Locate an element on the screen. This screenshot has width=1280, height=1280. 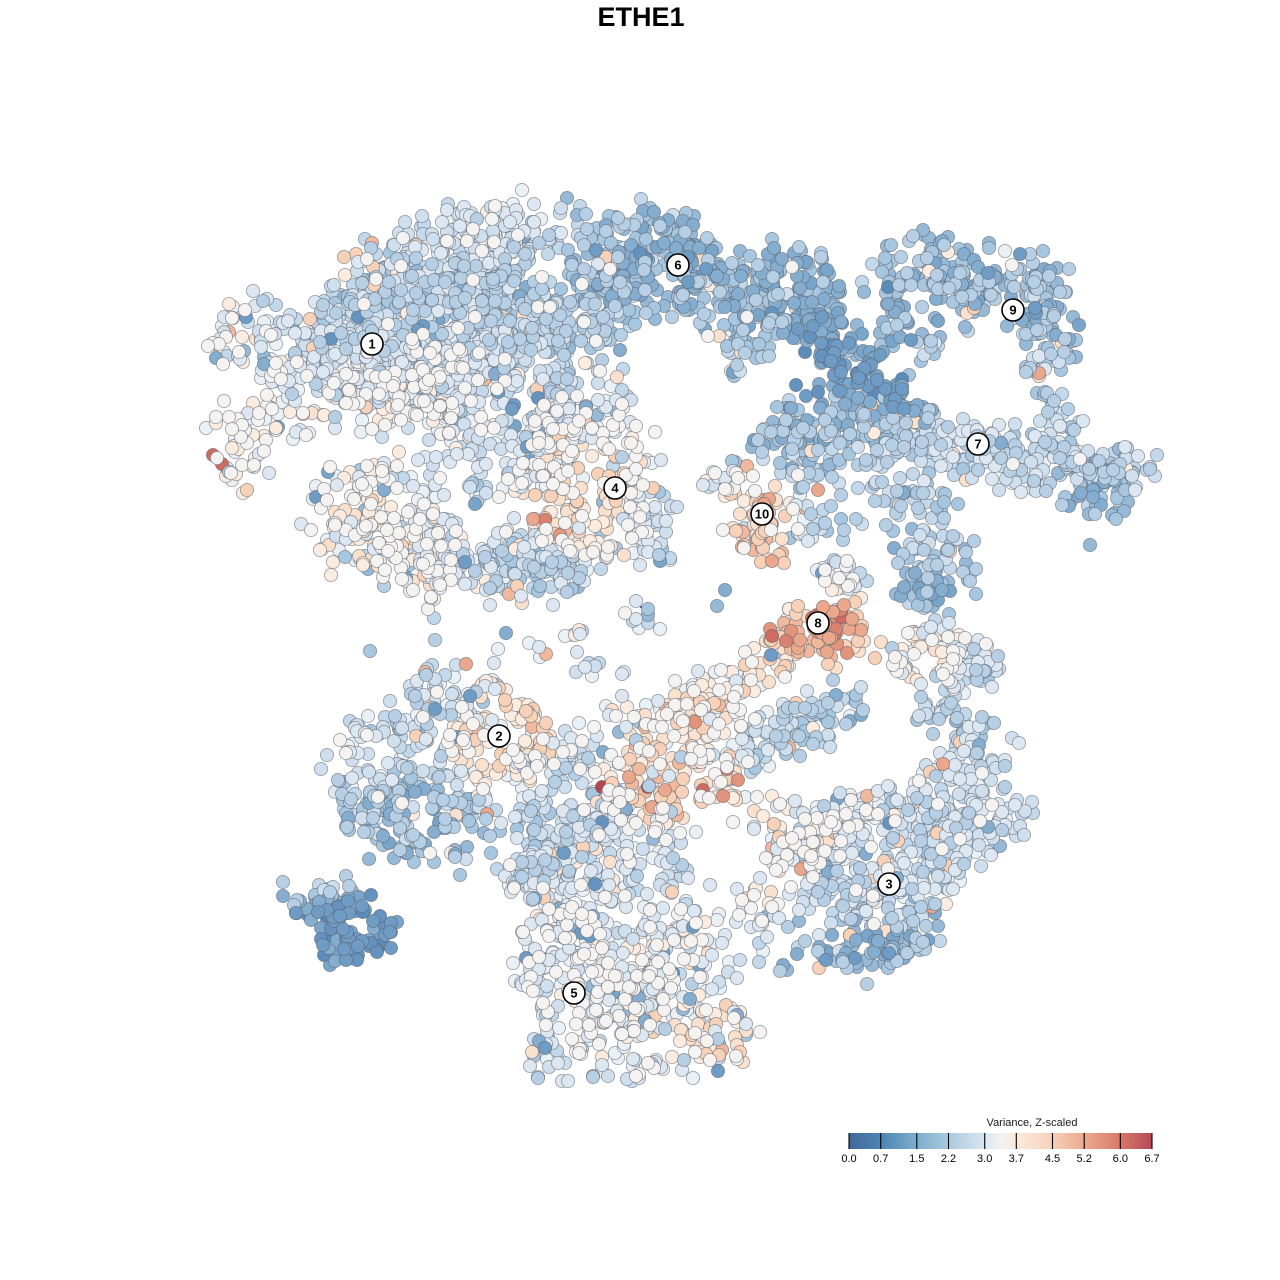
svg-text: ETHE1 is located at coordinates (640, 17).